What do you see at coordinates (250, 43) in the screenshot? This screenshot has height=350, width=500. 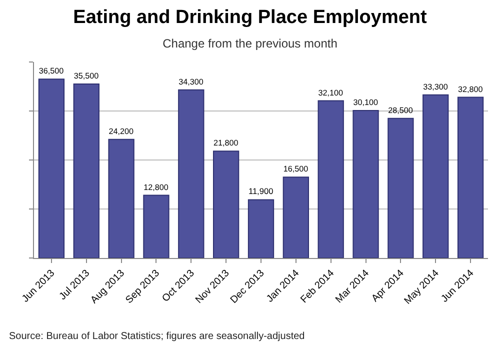 I see `chart-subtitle: Change from the previous month` at bounding box center [250, 43].